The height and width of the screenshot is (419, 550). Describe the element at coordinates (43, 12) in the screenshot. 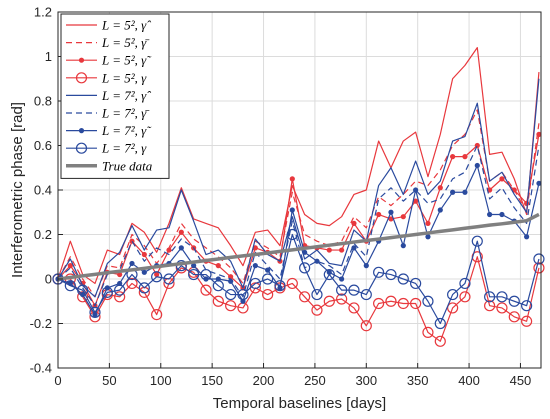

I see `y-tick-label: 1.2` at that location.